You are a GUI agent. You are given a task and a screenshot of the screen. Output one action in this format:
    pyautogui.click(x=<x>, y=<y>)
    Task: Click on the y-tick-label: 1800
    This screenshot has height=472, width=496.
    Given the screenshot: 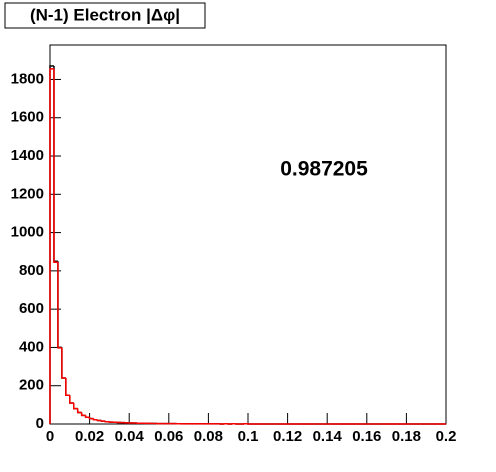 What is the action you would take?
    pyautogui.click(x=27, y=78)
    